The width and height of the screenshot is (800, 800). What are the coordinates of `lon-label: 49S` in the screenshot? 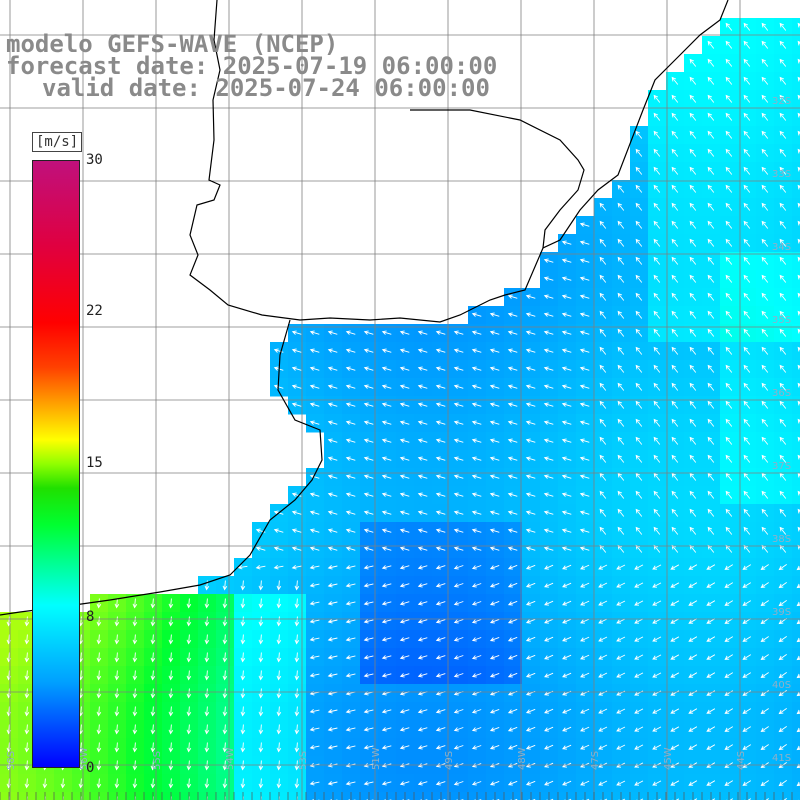 It's located at (449, 760).